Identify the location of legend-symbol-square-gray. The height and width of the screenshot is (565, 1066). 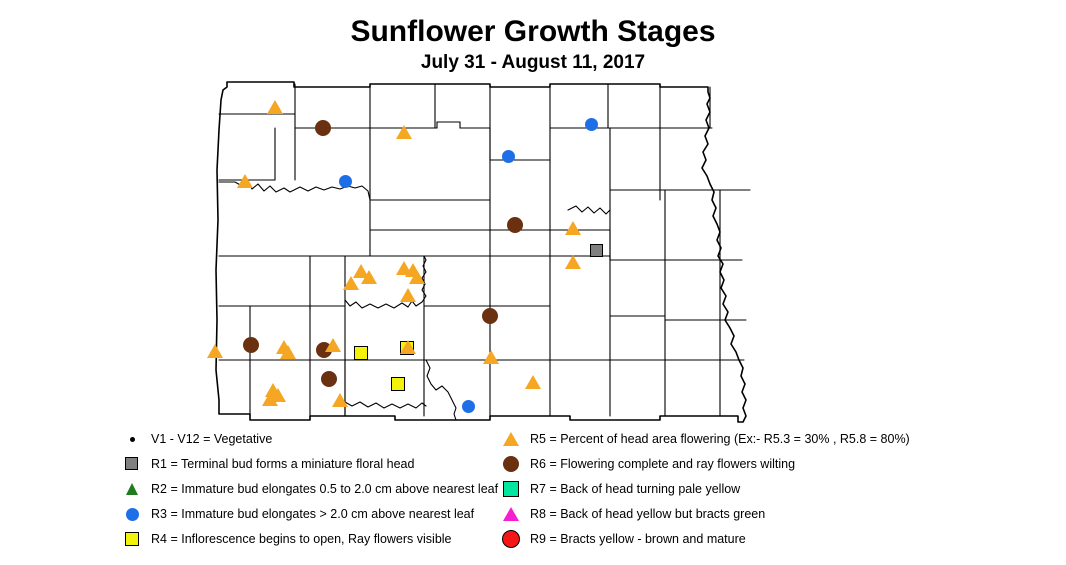
(131, 463).